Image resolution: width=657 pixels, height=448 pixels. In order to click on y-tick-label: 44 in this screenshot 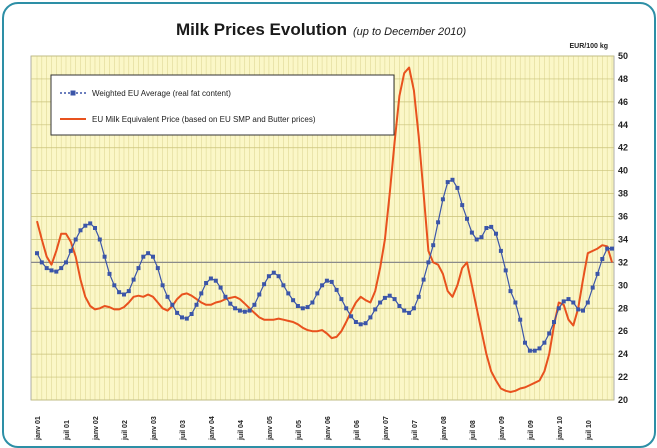, I will do `click(623, 125)`.